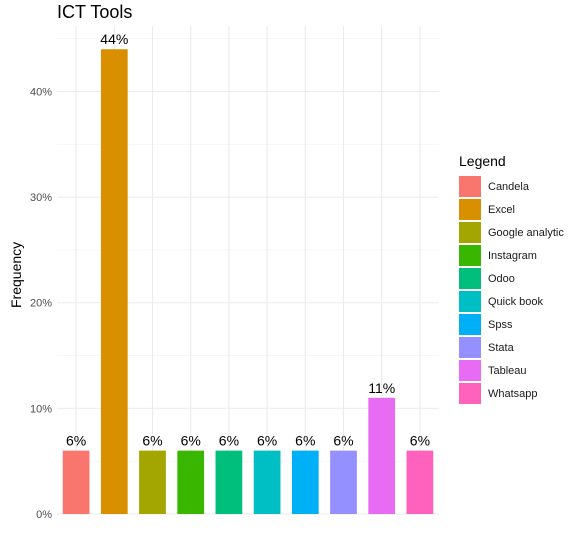 The width and height of the screenshot is (582, 540). I want to click on legend-label: Odoo, so click(501, 278).